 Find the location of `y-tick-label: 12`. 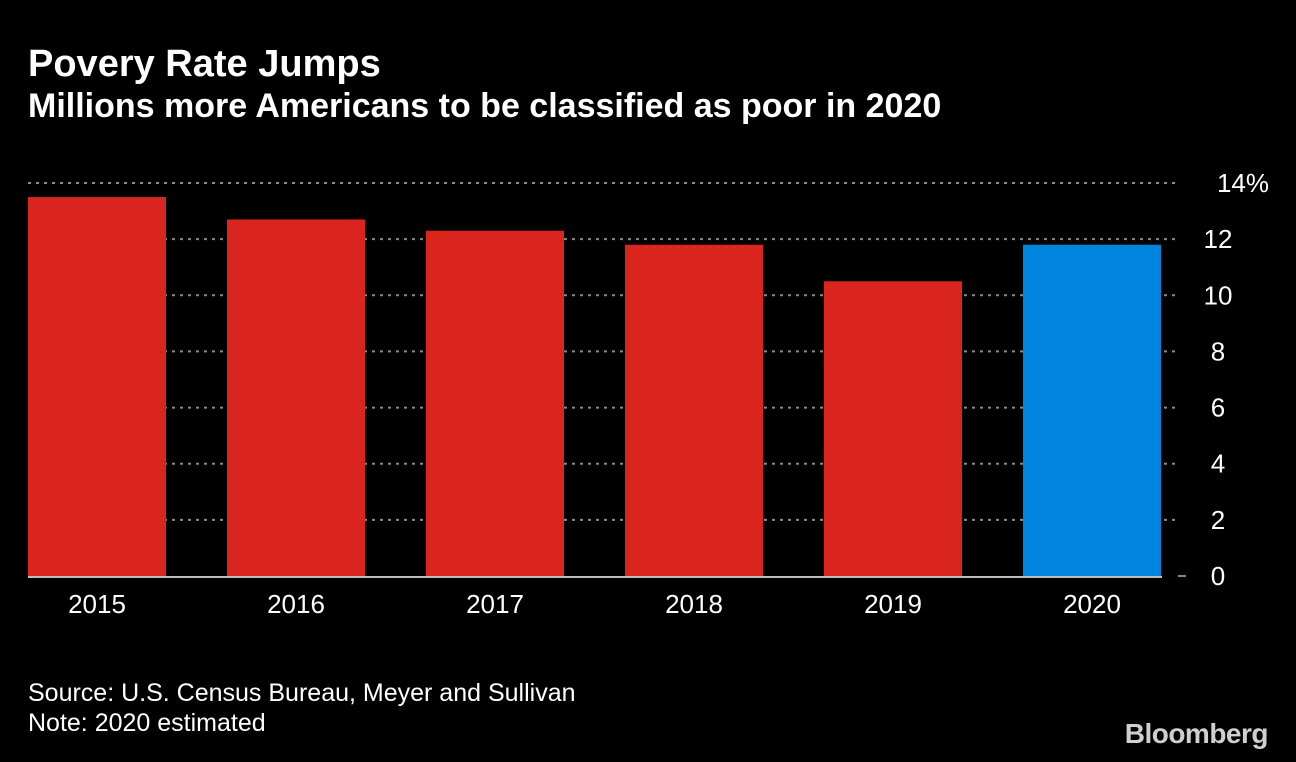

y-tick-label: 12 is located at coordinates (1218, 239).